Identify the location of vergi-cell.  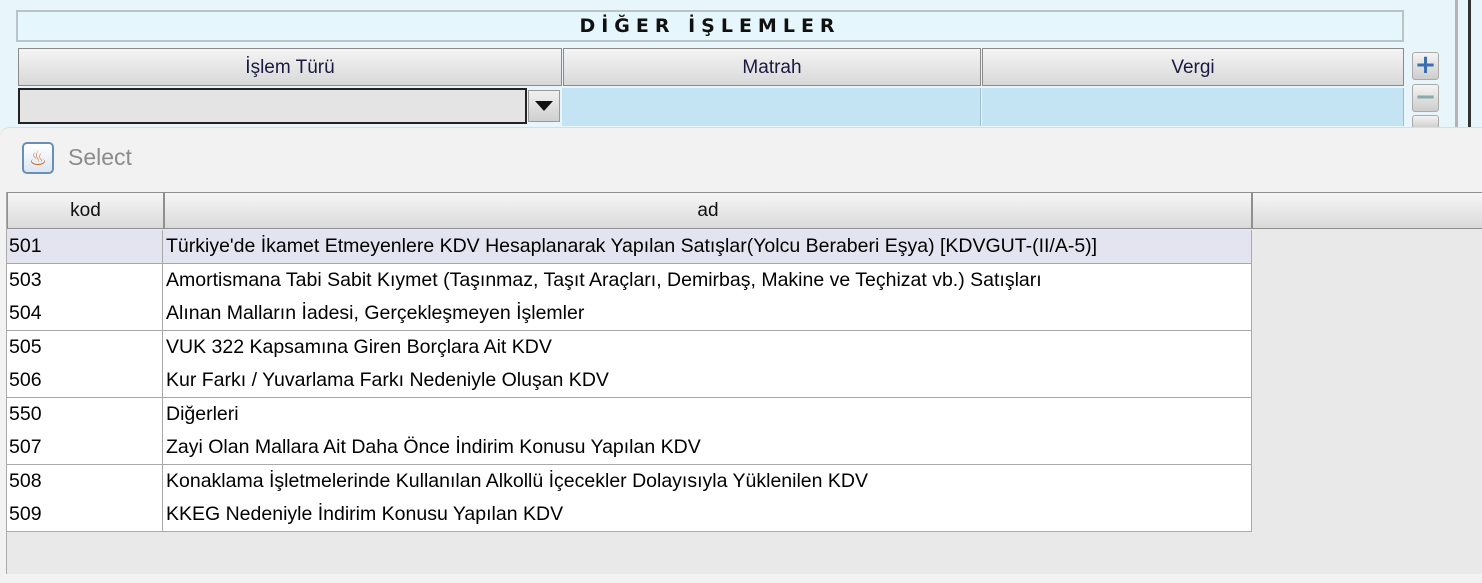
(1193, 107).